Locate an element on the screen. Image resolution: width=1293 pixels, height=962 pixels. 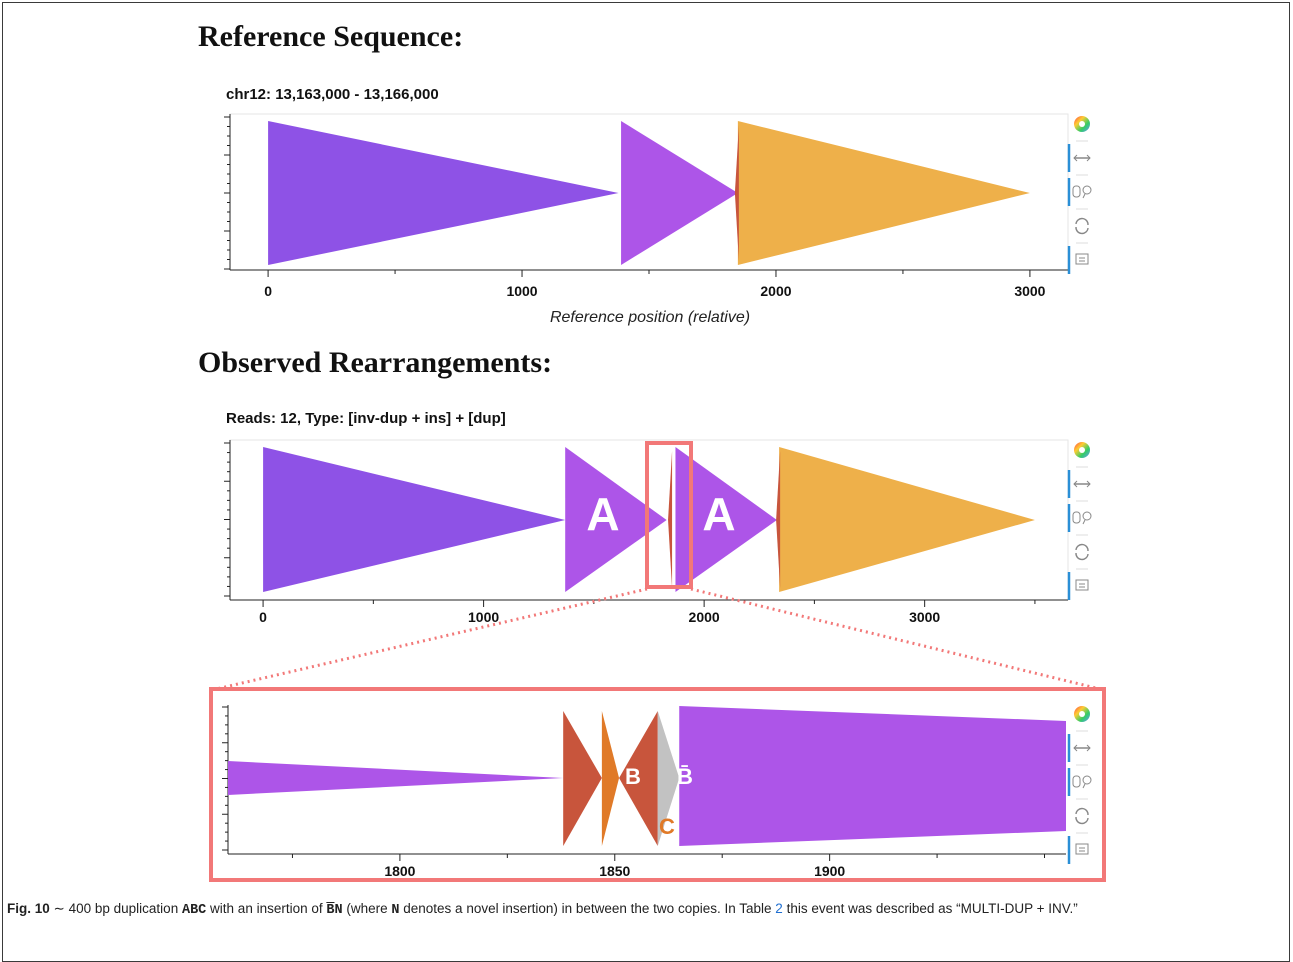
observed-plot: 0 1000 2000 3000 A A is located at coordinates (646, 532).